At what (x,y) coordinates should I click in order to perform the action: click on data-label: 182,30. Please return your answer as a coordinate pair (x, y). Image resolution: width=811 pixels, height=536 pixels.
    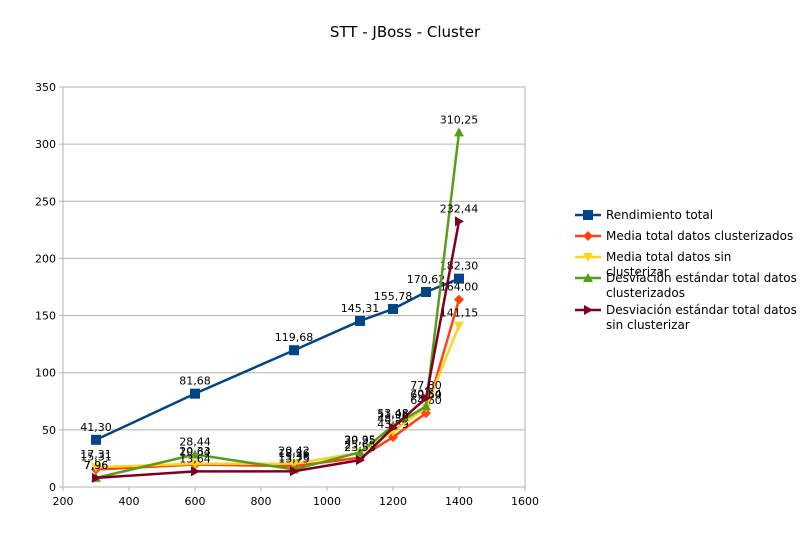
    Looking at the image, I should click on (459, 266).